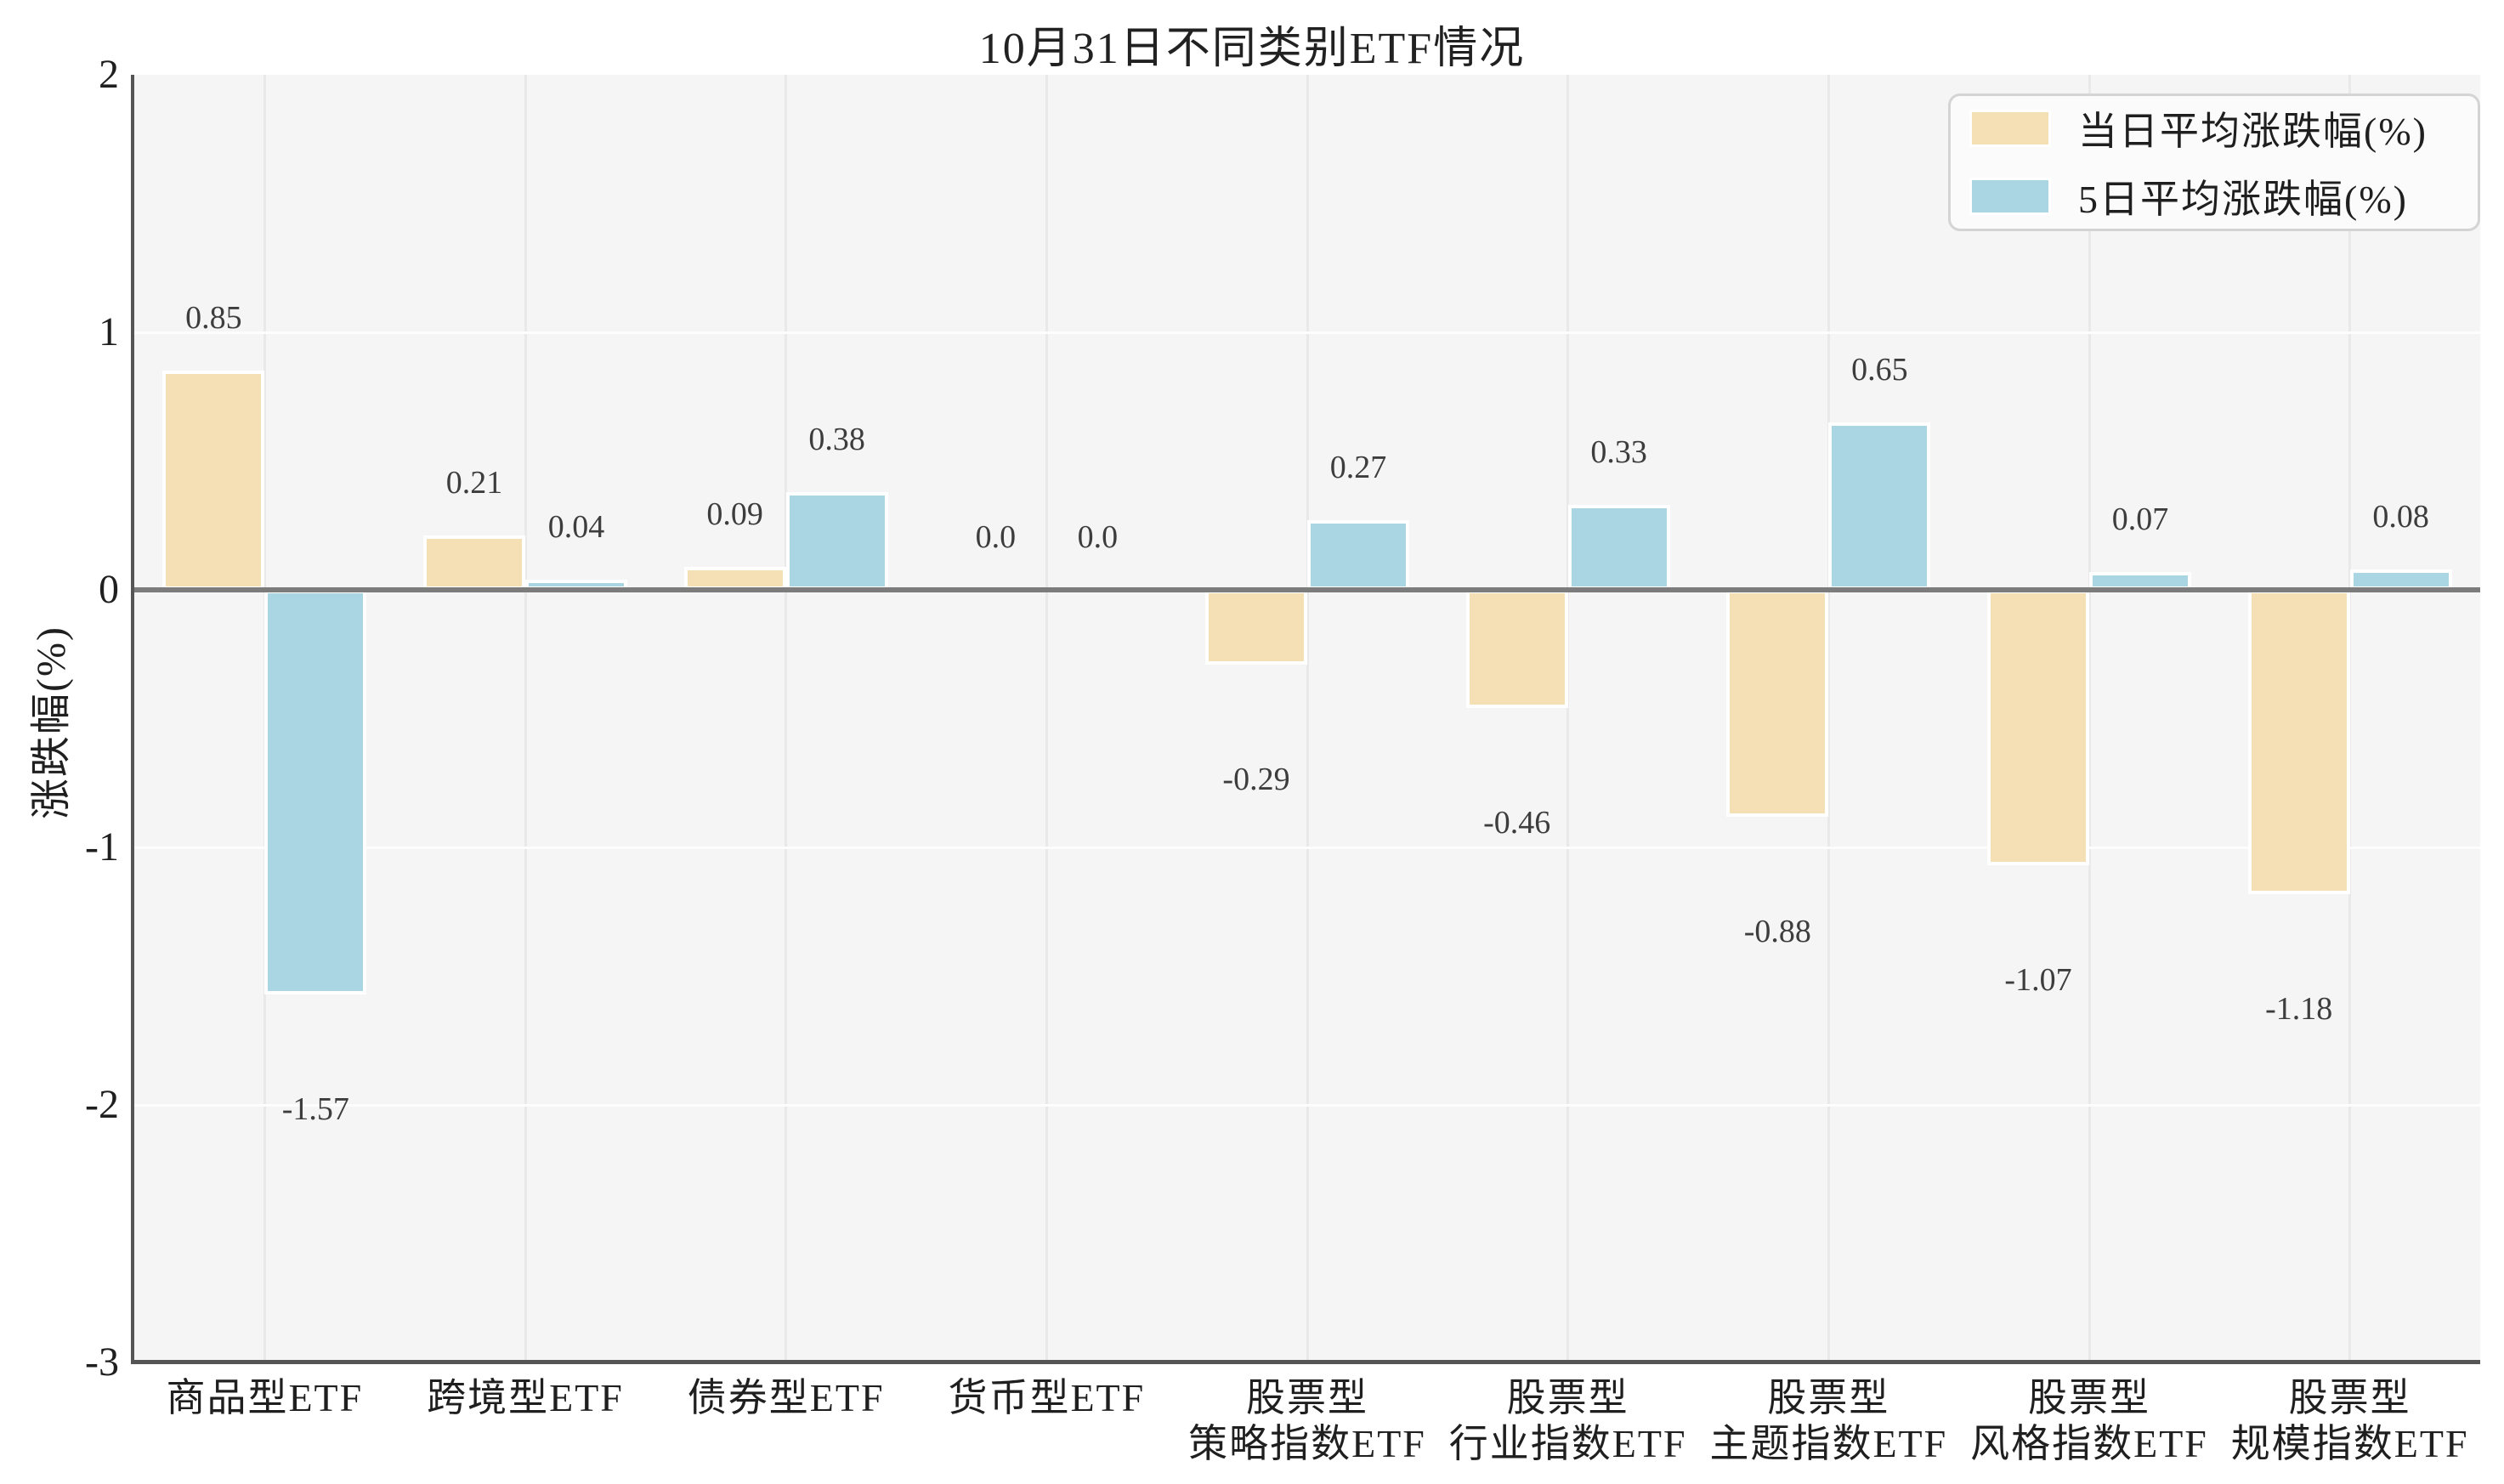  Describe the element at coordinates (786, 1397) in the screenshot. I see `x-tick-label-2: 债券型ETF` at that location.